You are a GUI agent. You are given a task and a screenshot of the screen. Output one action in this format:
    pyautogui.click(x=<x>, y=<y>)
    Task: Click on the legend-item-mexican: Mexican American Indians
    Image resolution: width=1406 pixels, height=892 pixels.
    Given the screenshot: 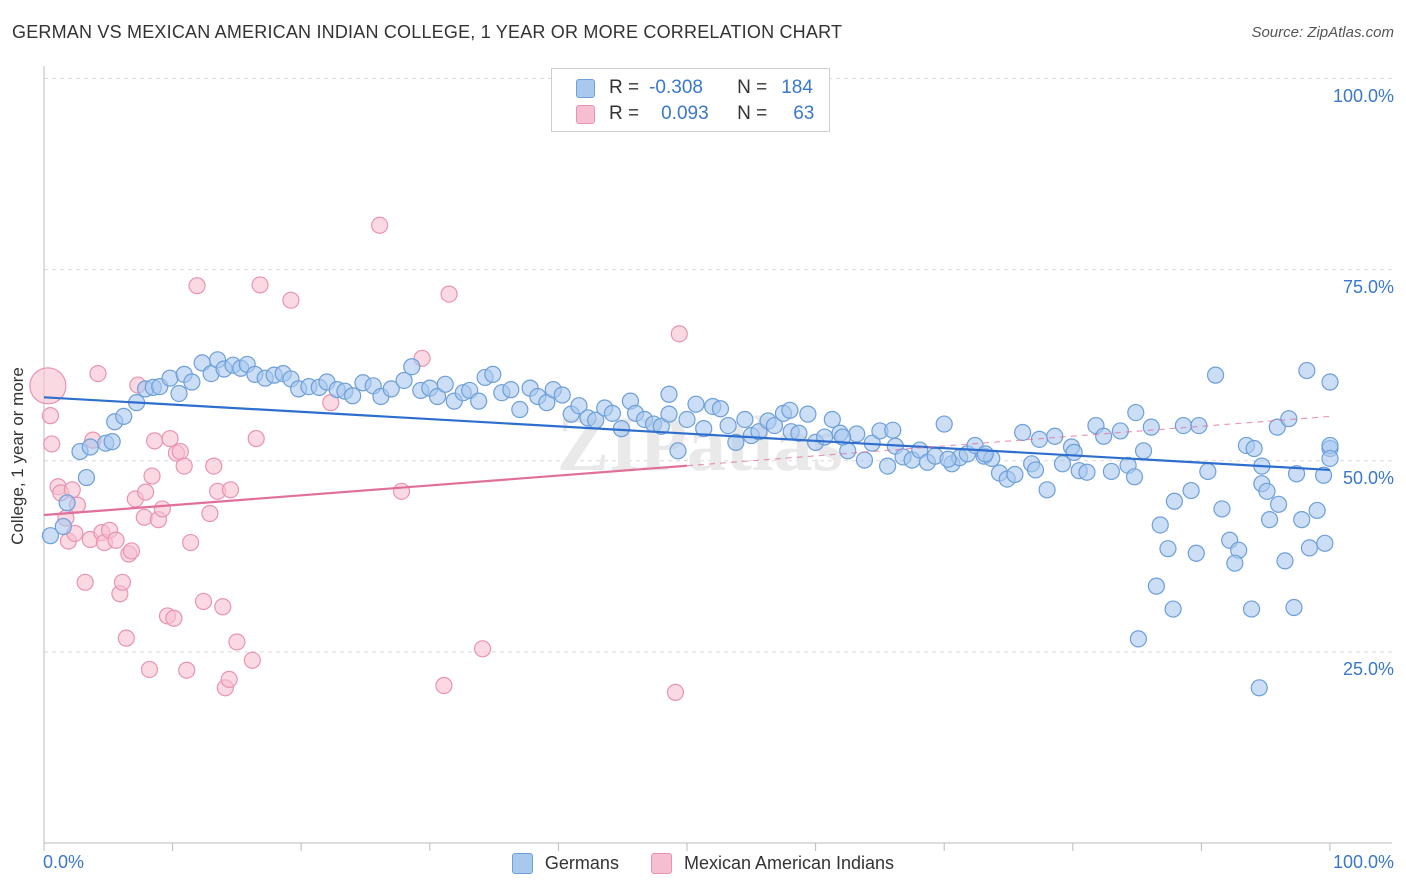 What is the action you would take?
    pyautogui.click(x=772, y=863)
    